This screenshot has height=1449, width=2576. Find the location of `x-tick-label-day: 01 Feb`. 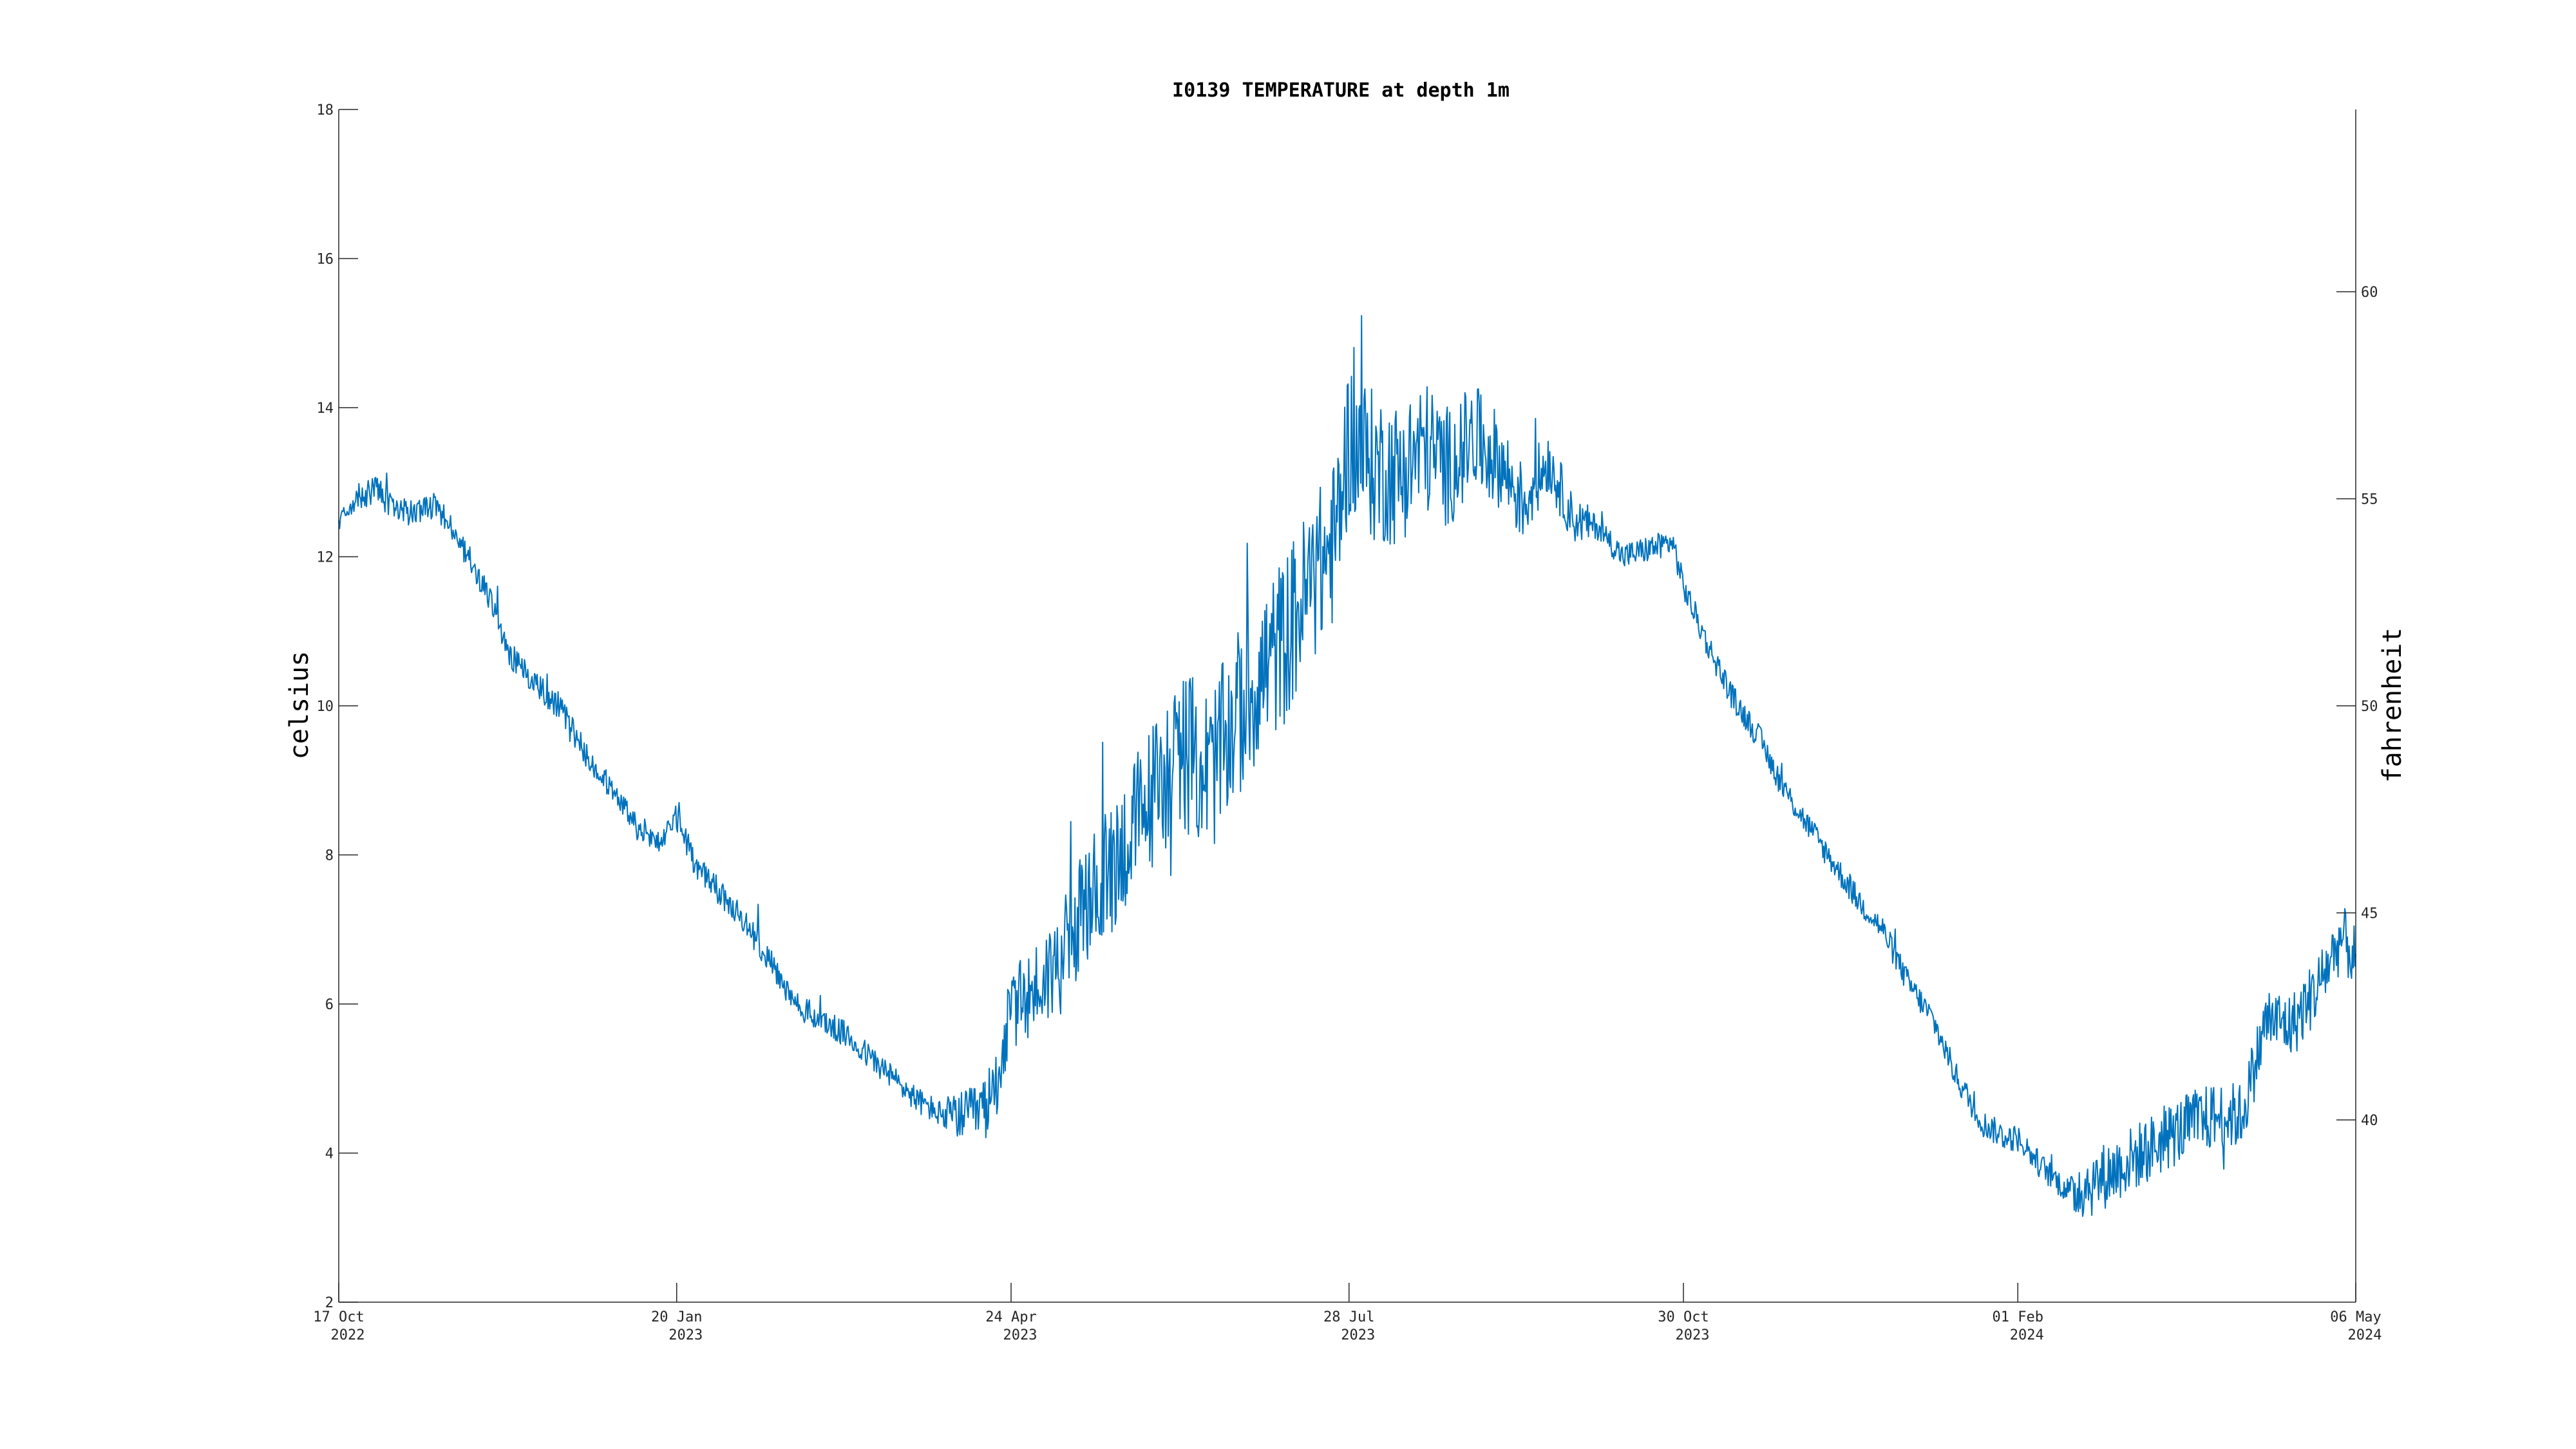

x-tick-label-day: 01 Feb is located at coordinates (2018, 1317).